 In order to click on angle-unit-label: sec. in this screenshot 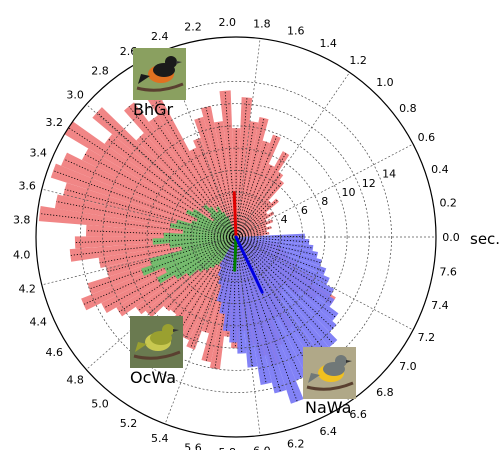, I will do `click(485, 239)`.